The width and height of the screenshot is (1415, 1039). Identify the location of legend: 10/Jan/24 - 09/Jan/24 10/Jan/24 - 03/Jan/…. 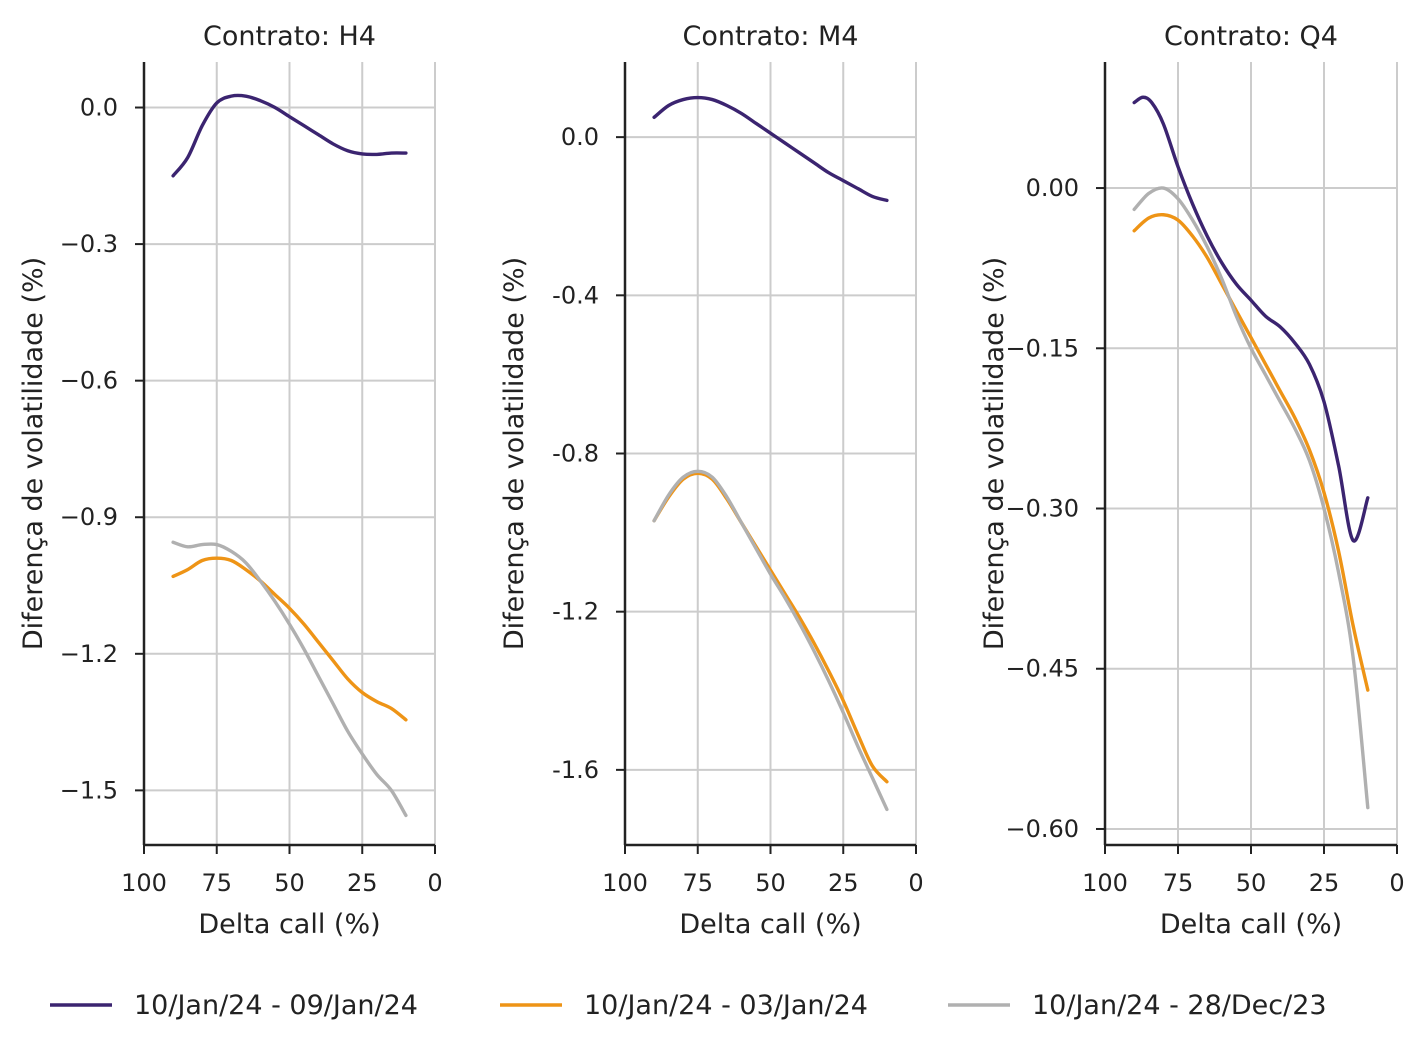
(688, 1005).